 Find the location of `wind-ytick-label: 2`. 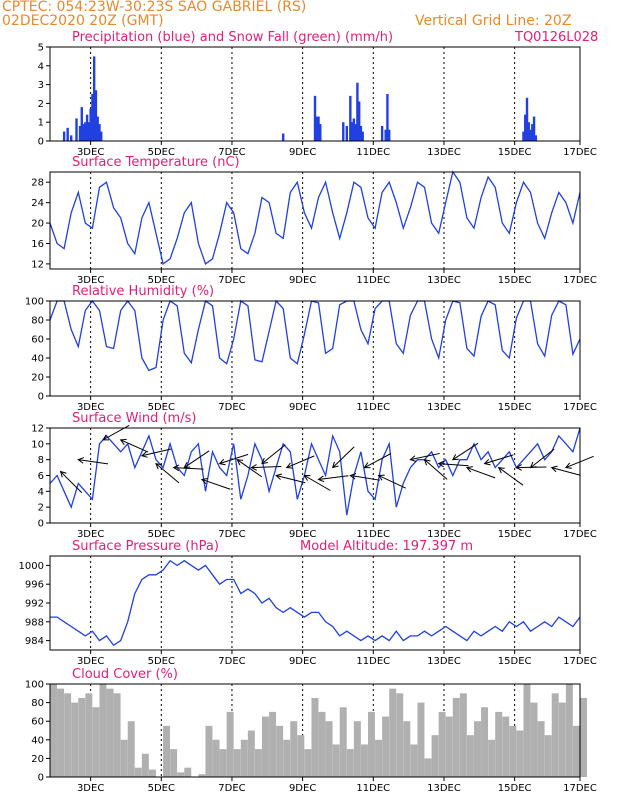

wind-ytick-label: 2 is located at coordinates (41, 508).